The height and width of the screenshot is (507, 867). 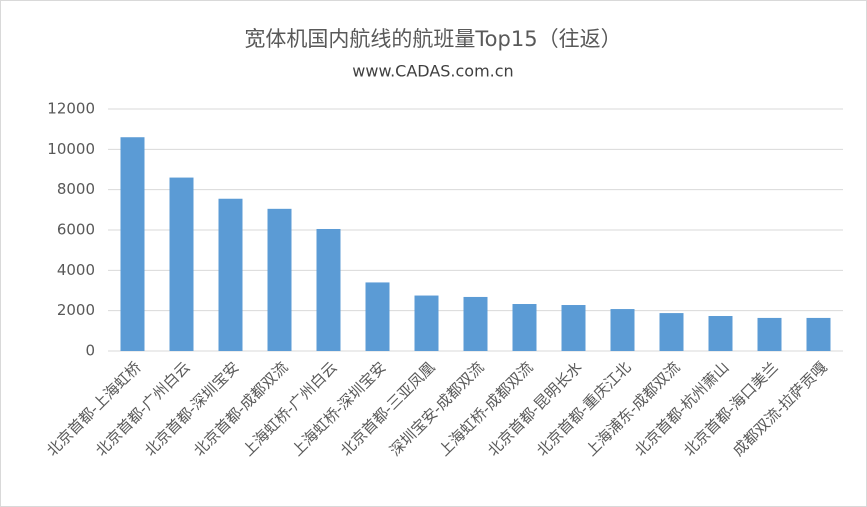 What do you see at coordinates (76, 270) in the screenshot?
I see `y-tick-label: 4000` at bounding box center [76, 270].